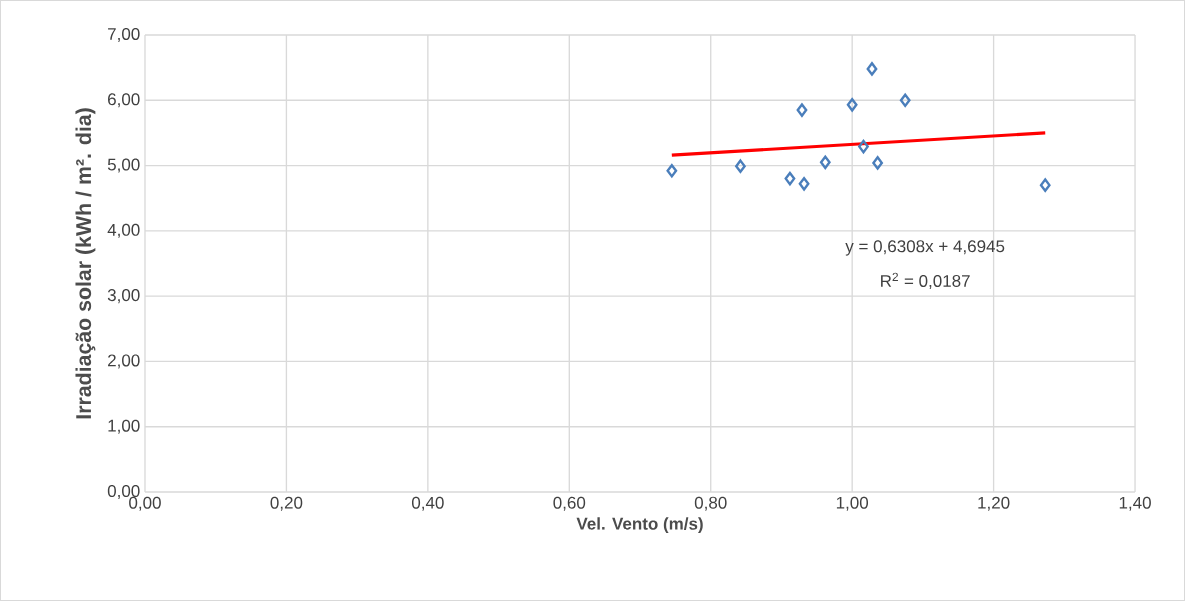 This screenshot has width=1185, height=601. What do you see at coordinates (925, 248) in the screenshot?
I see `annotation: y = 0,6308x + 4,6945` at bounding box center [925, 248].